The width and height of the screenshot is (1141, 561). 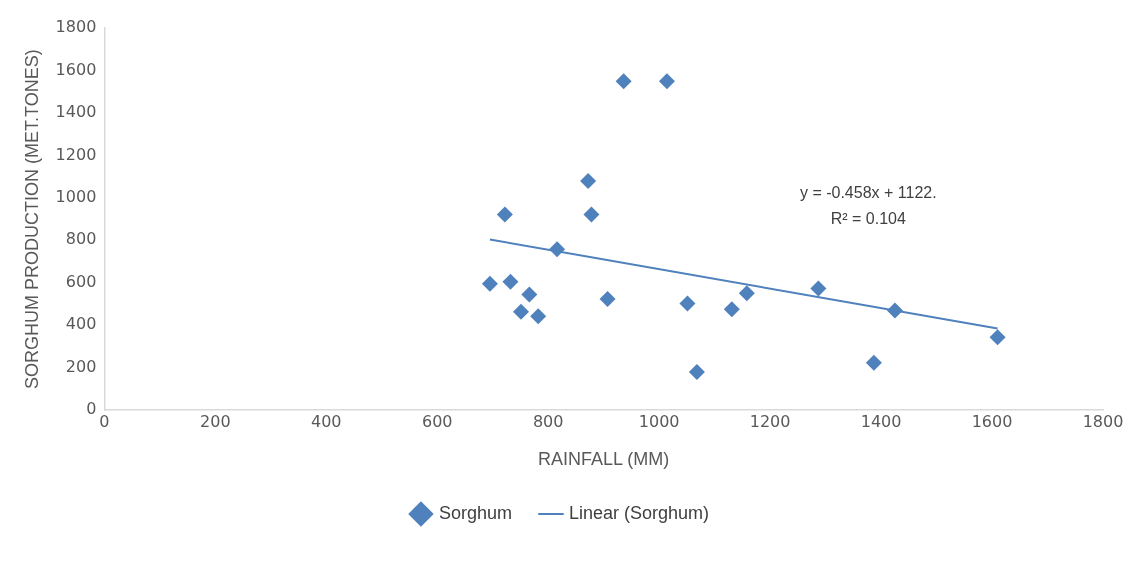 What do you see at coordinates (881, 421) in the screenshot?
I see `x-tick-label: 1400` at bounding box center [881, 421].